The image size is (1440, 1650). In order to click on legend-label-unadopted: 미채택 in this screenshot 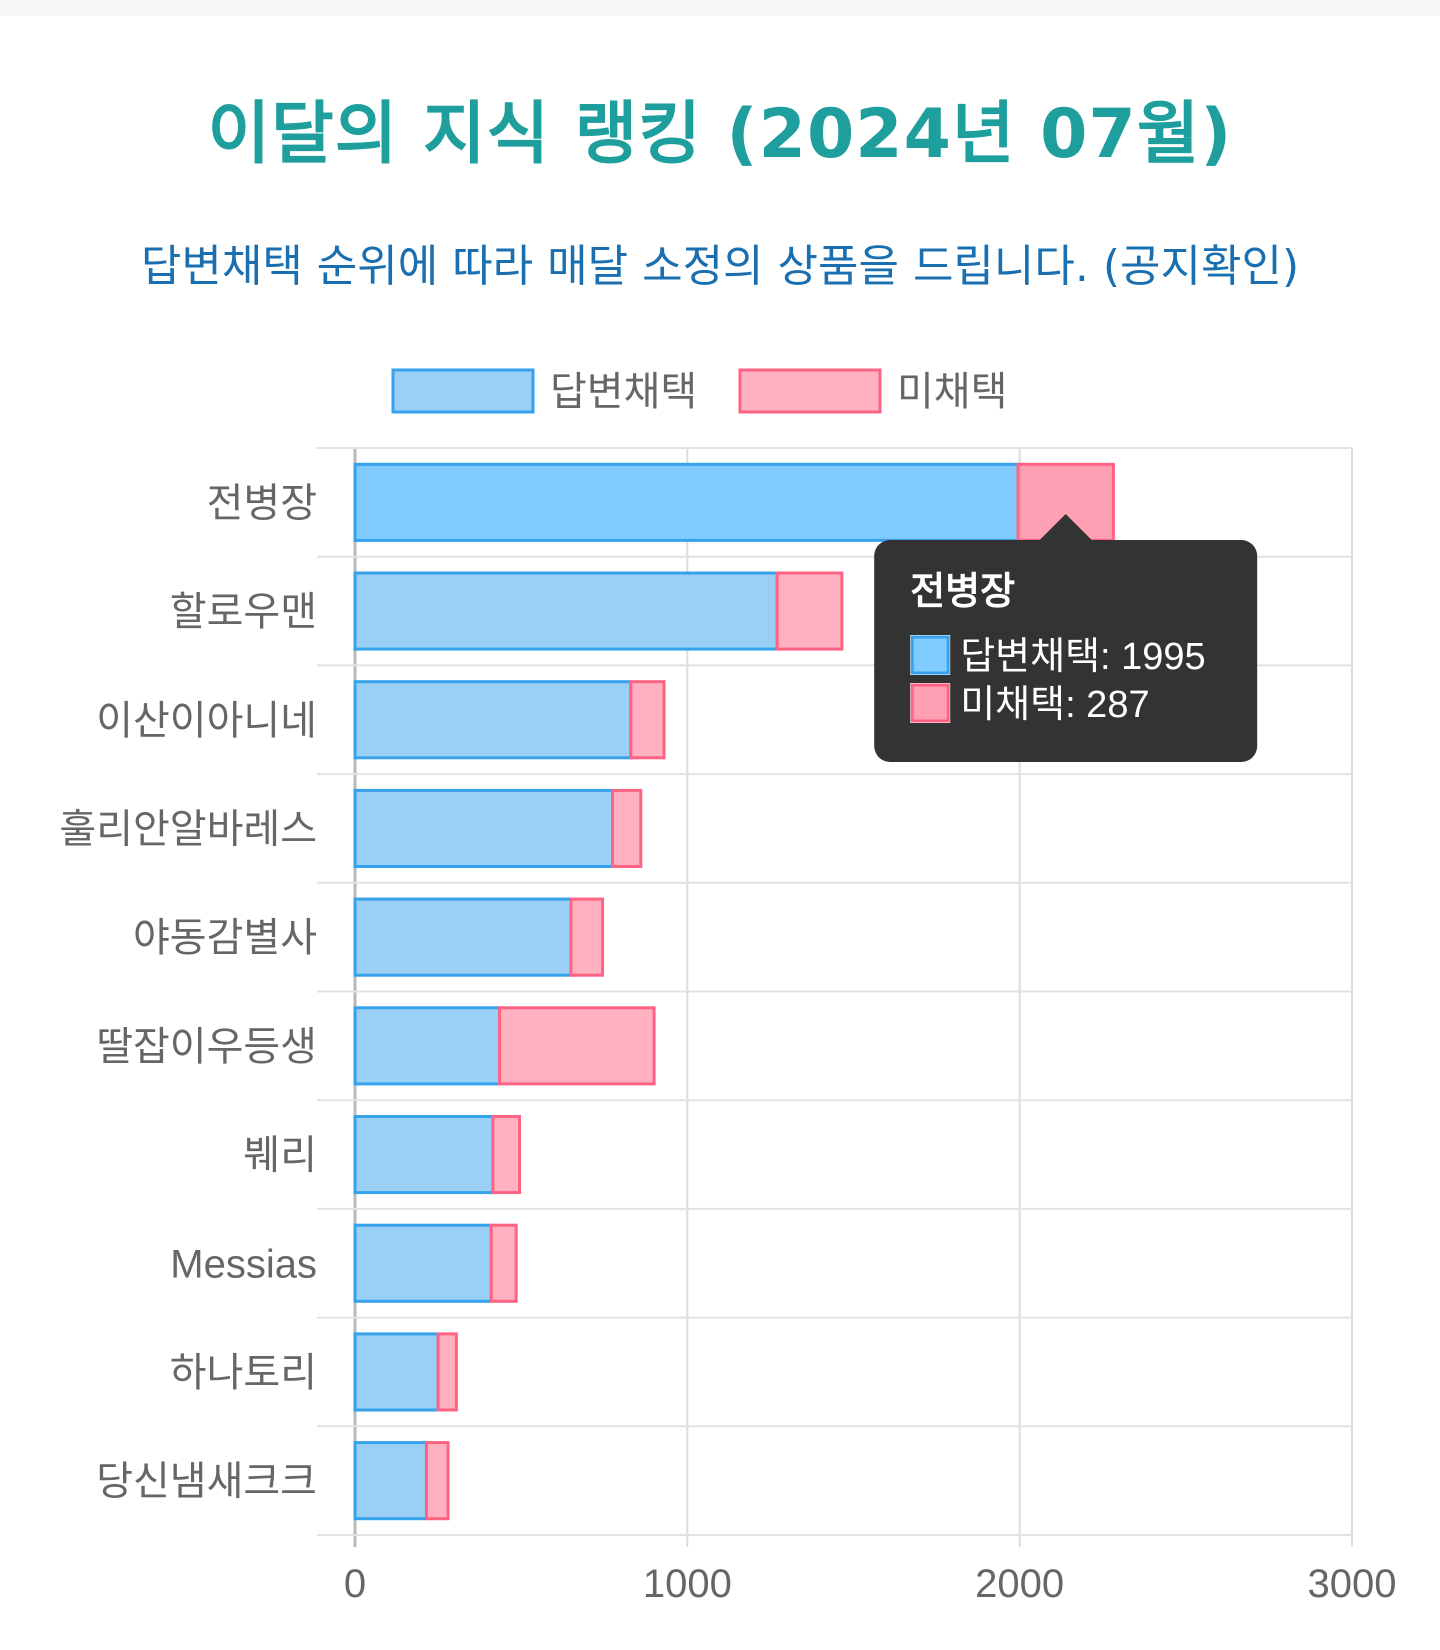, I will do `click(952, 392)`.